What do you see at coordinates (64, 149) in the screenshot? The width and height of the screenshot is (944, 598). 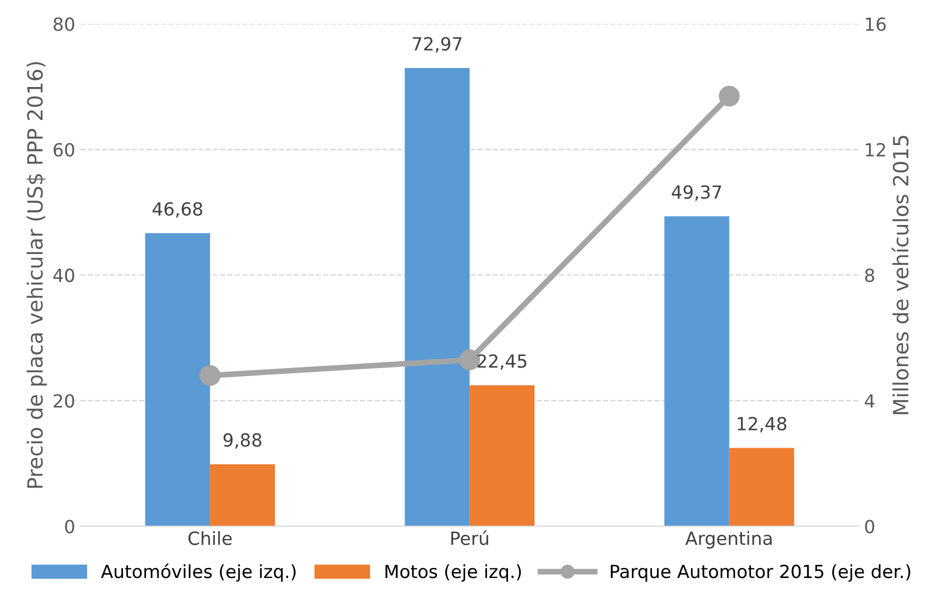 I see `y-tick-label: 60` at bounding box center [64, 149].